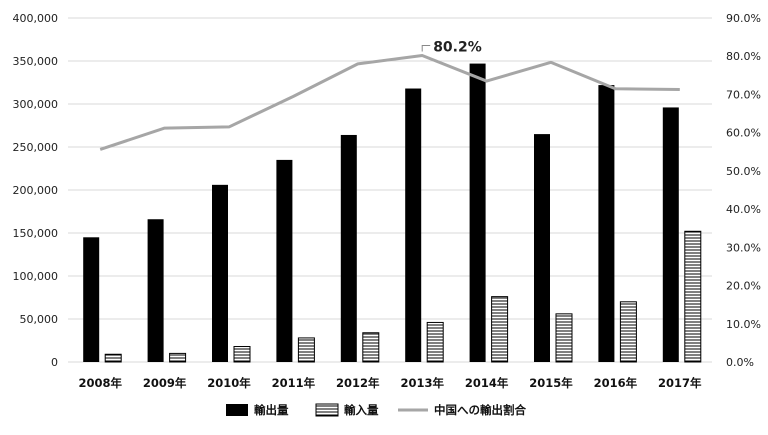 The height and width of the screenshot is (435, 768). Describe the element at coordinates (743, 18) in the screenshot. I see `right-tick-label: 90.0%` at that location.